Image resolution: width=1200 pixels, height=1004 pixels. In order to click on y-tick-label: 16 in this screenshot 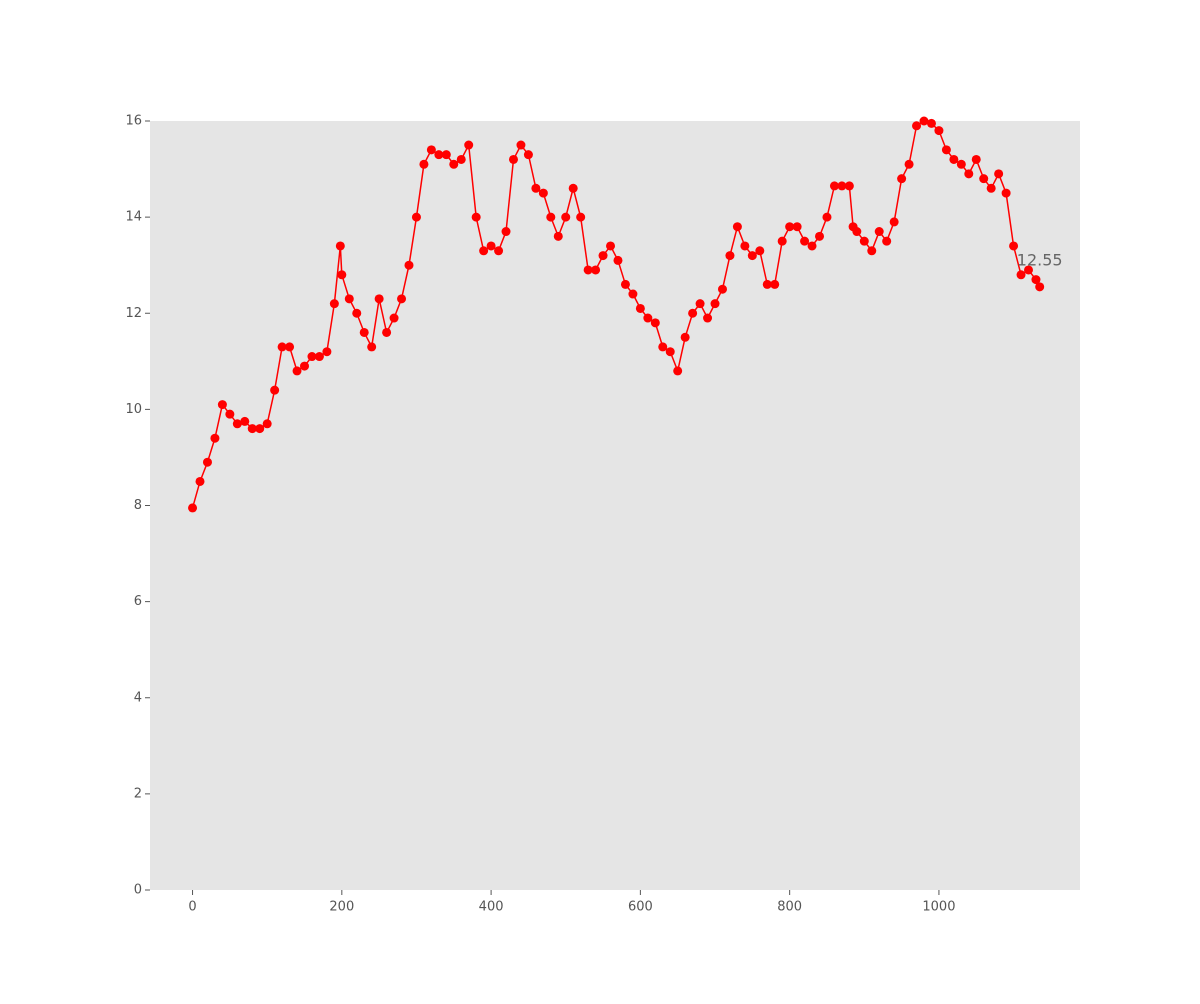, I will do `click(133, 121)`.